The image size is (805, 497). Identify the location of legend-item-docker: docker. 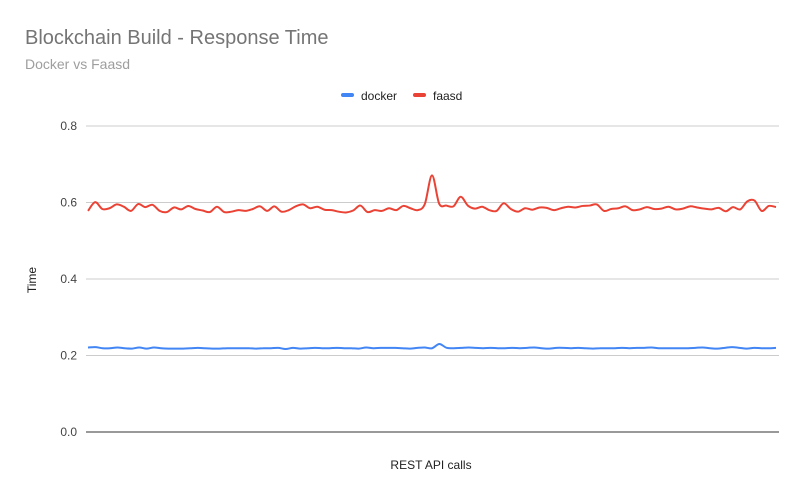
(369, 96).